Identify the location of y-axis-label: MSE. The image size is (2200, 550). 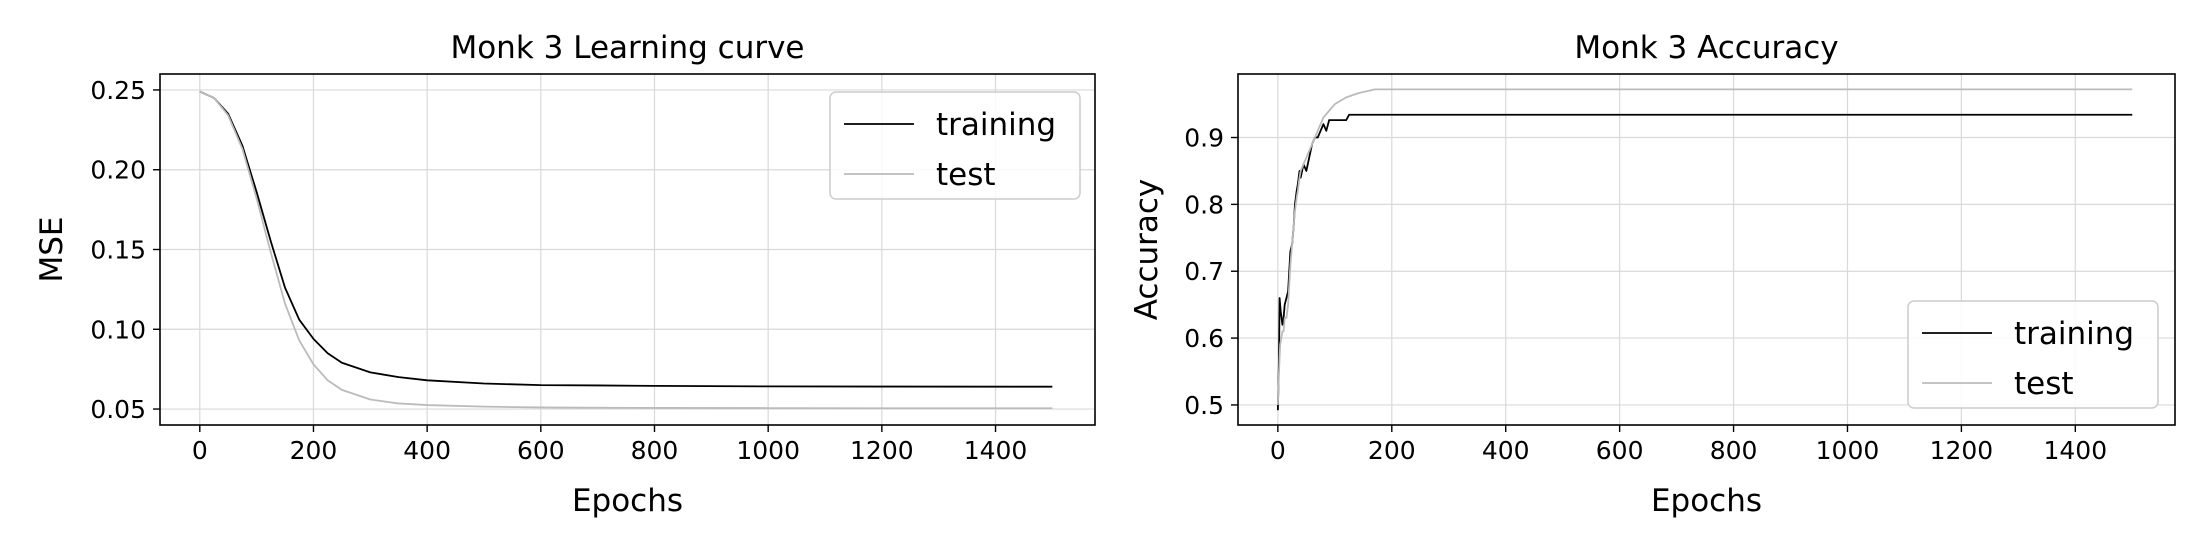
(52, 249).